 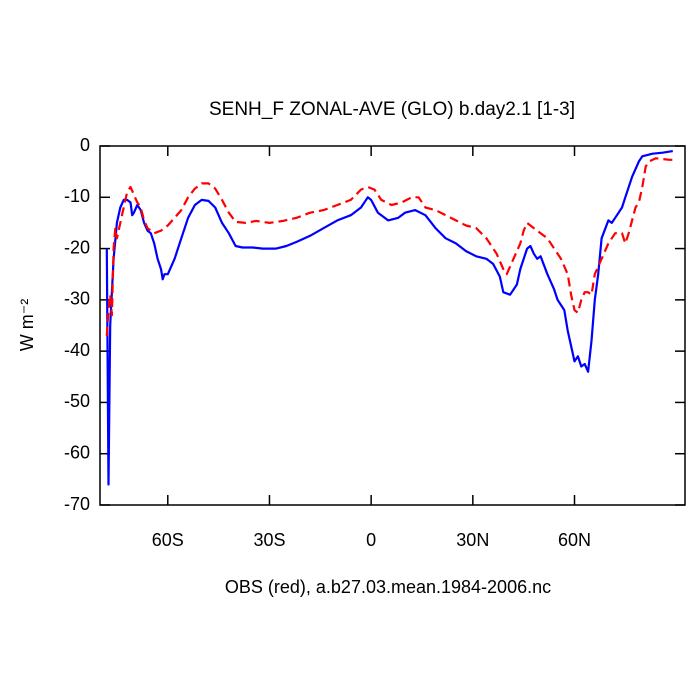 What do you see at coordinates (85, 145) in the screenshot?
I see `y-tick-label: 0` at bounding box center [85, 145].